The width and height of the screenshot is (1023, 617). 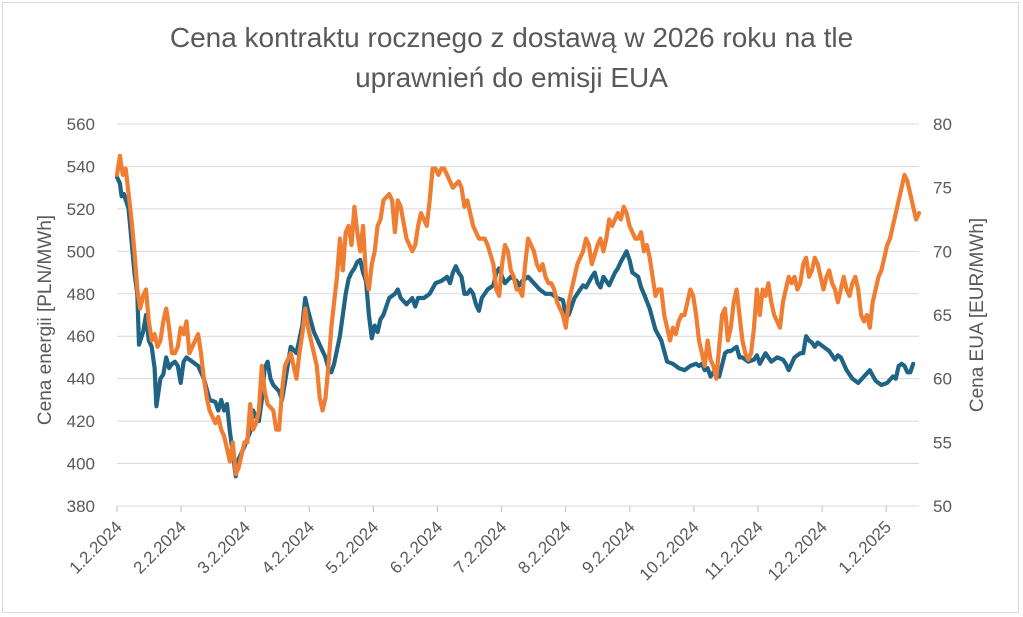 I want to click on y-left-tick-label: 400, so click(x=81, y=464).